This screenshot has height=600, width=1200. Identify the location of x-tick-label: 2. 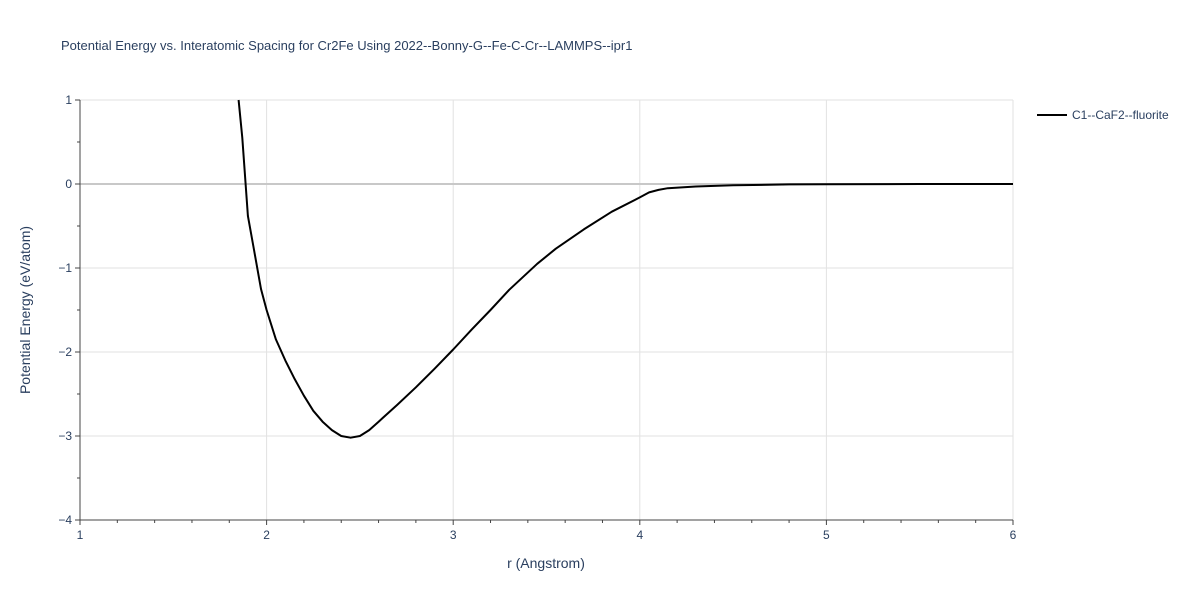
(266, 535).